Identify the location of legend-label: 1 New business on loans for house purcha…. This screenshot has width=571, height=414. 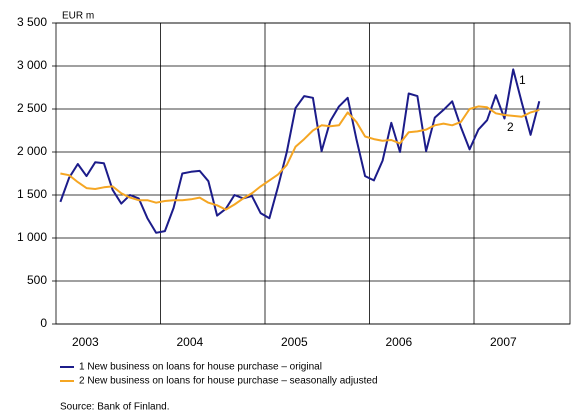
(200, 367).